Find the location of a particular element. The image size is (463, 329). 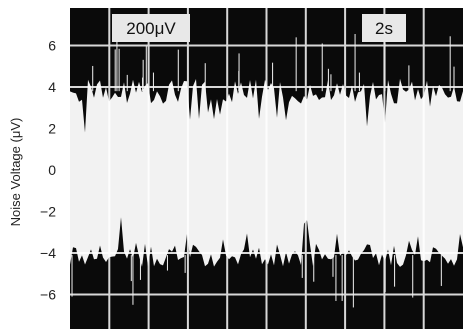

time-scale-text: 2s is located at coordinates (384, 28).